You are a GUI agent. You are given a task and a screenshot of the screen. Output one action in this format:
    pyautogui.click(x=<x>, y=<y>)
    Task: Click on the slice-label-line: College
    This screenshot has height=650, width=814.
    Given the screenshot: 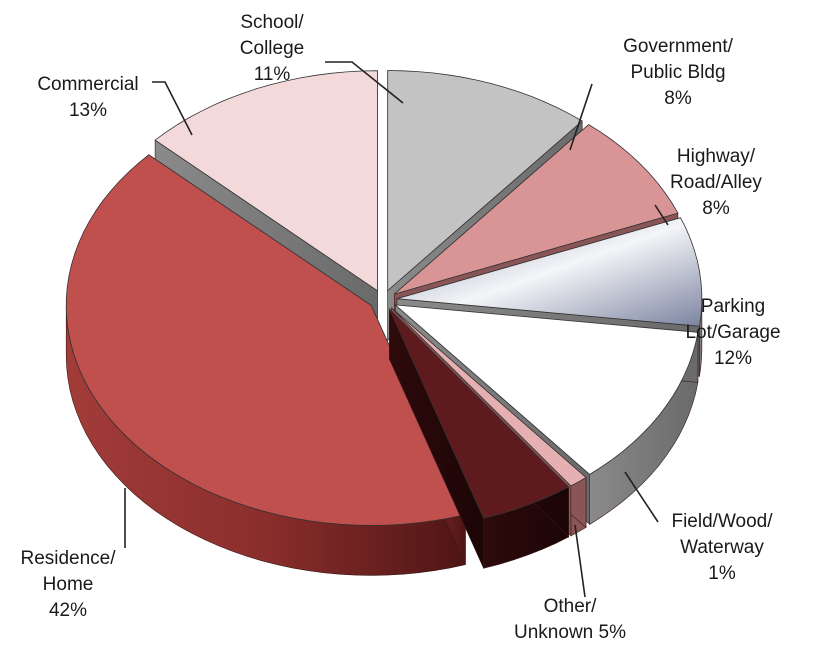 What is the action you would take?
    pyautogui.click(x=272, y=48)
    